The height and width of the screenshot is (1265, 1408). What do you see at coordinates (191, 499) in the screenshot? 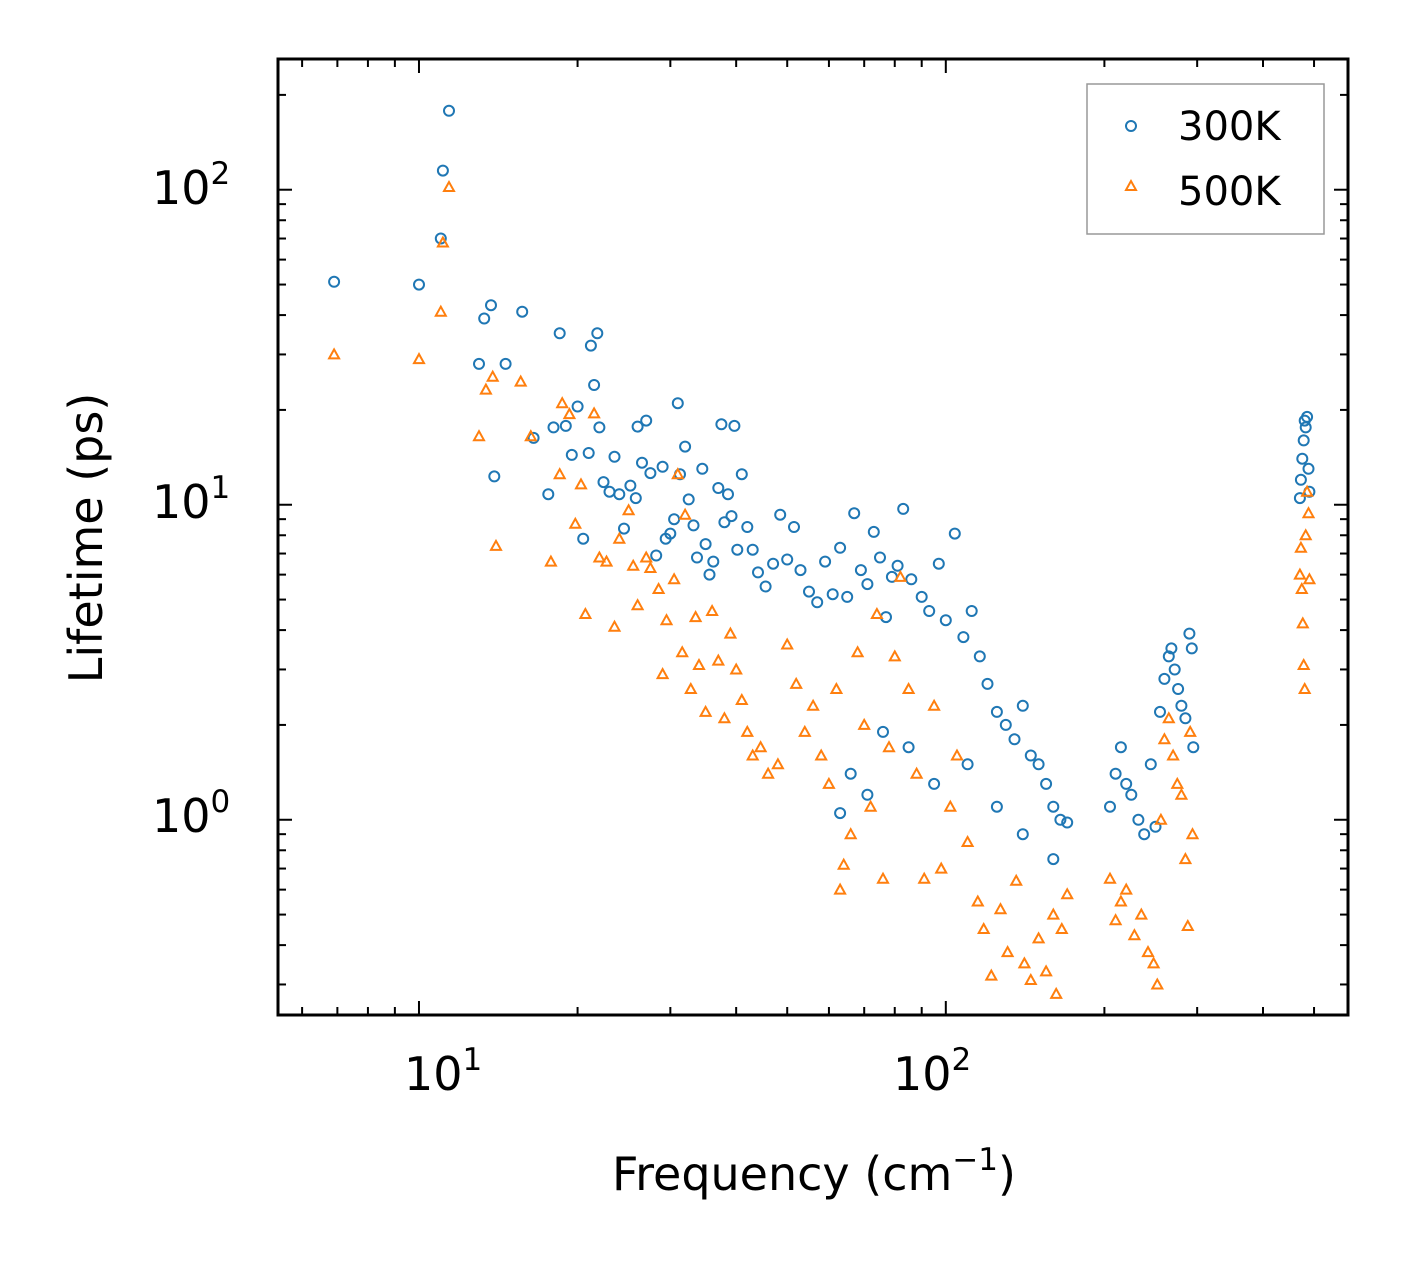
I see `y-tick-label-10: 101` at bounding box center [191, 499].